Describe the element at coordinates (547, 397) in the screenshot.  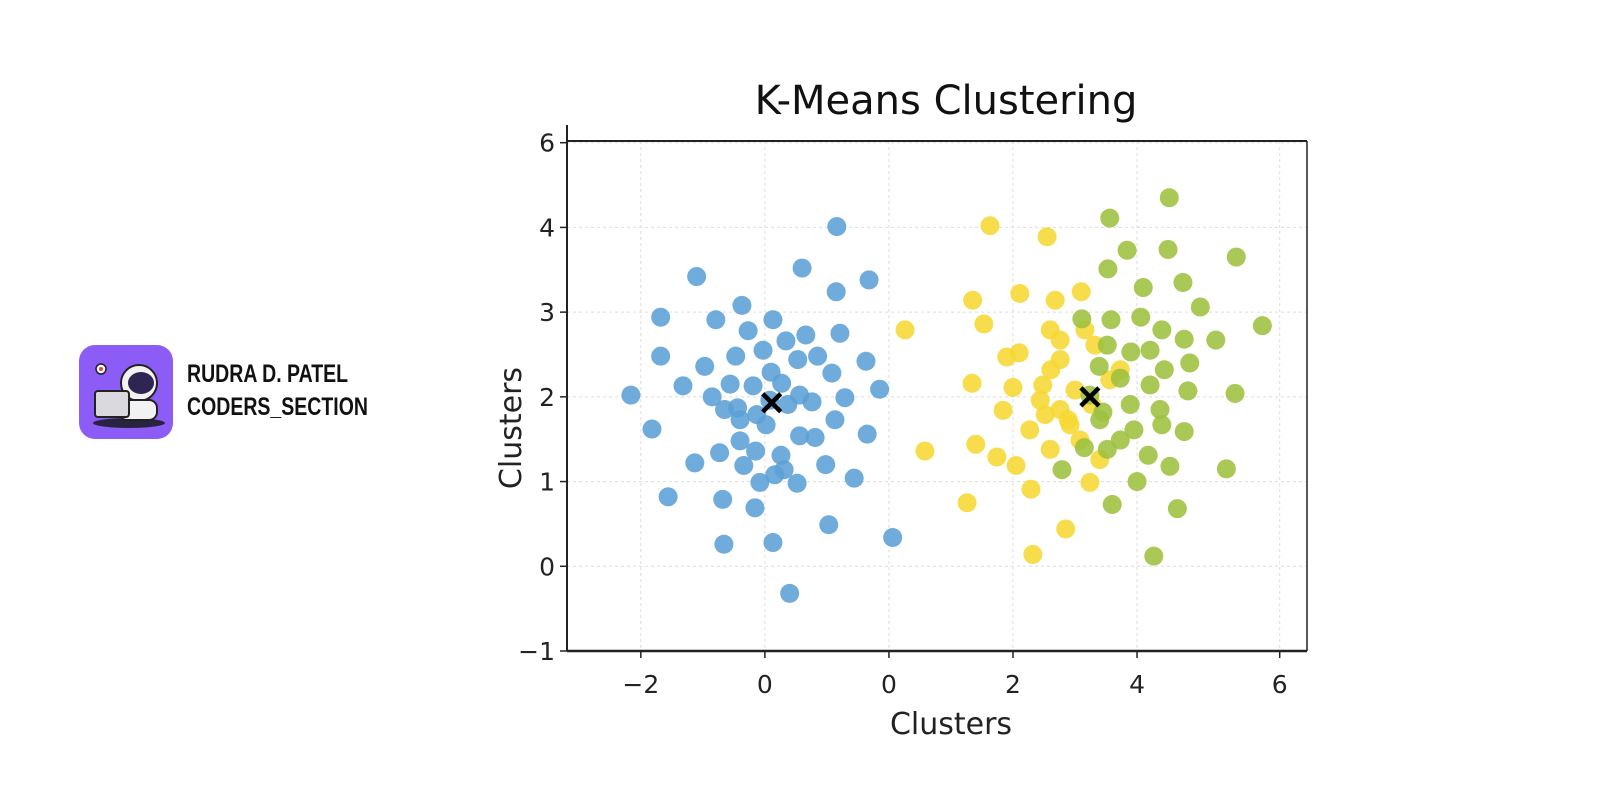
I see `y-tick-label: 2` at that location.